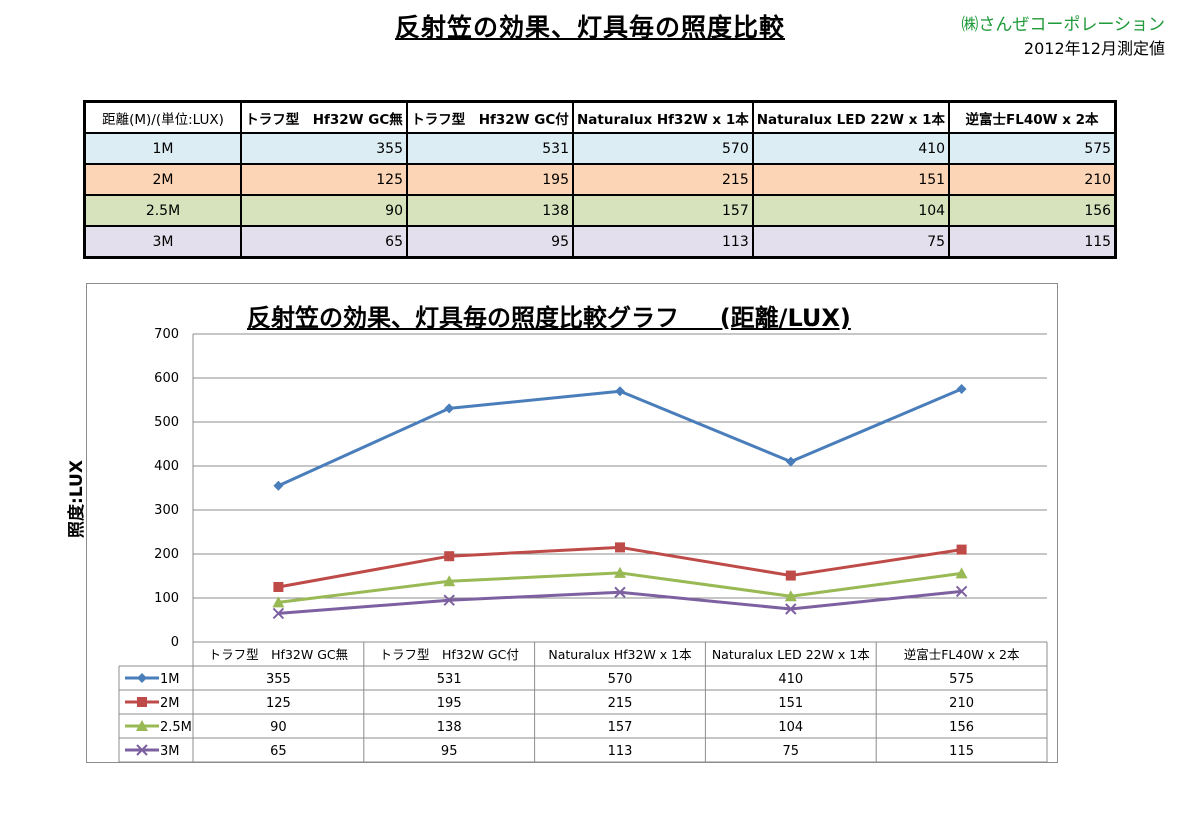 The width and height of the screenshot is (1197, 821). Describe the element at coordinates (490, 210) in the screenshot. I see `table-cell: 138` at that location.